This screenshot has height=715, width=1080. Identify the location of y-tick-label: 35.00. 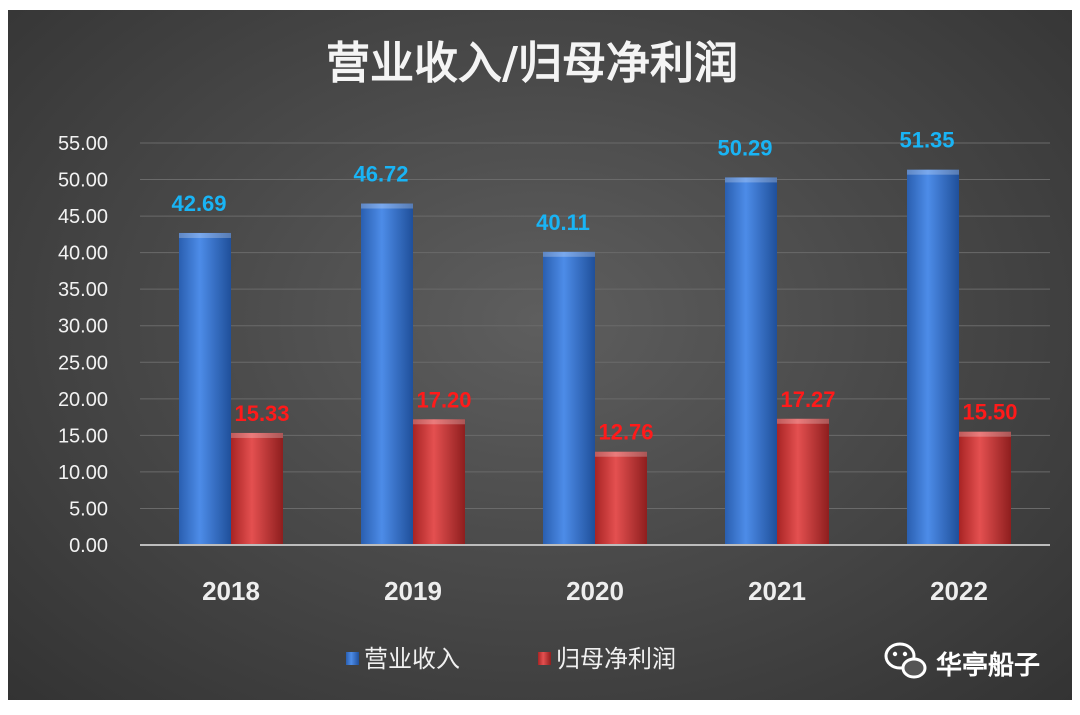
(83, 290).